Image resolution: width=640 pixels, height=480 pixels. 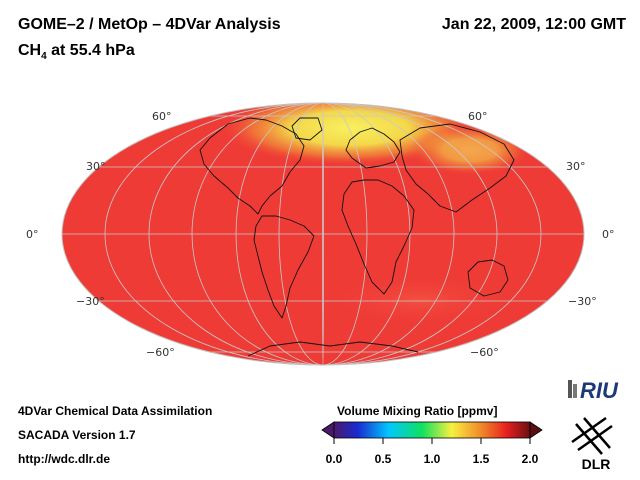 I want to click on riu-logo: RIU, so click(x=593, y=390).